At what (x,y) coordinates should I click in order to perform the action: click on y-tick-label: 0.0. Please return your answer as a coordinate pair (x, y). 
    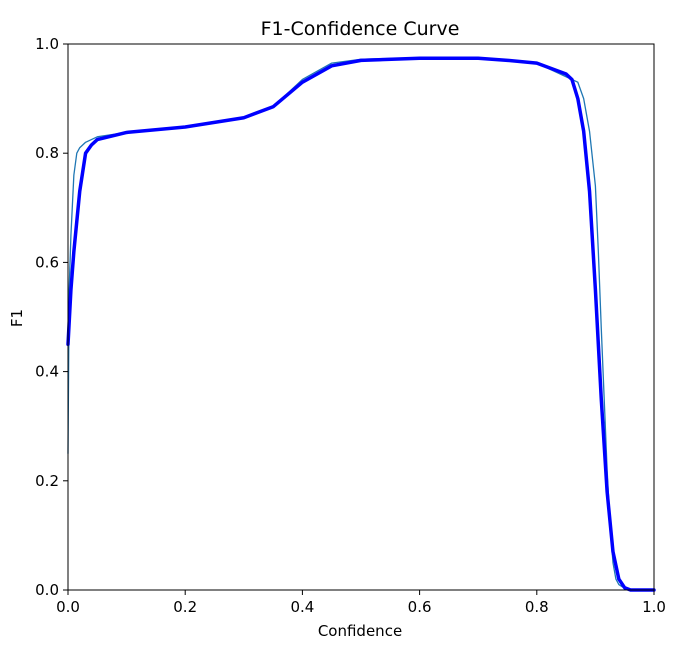
    Looking at the image, I should click on (47, 590).